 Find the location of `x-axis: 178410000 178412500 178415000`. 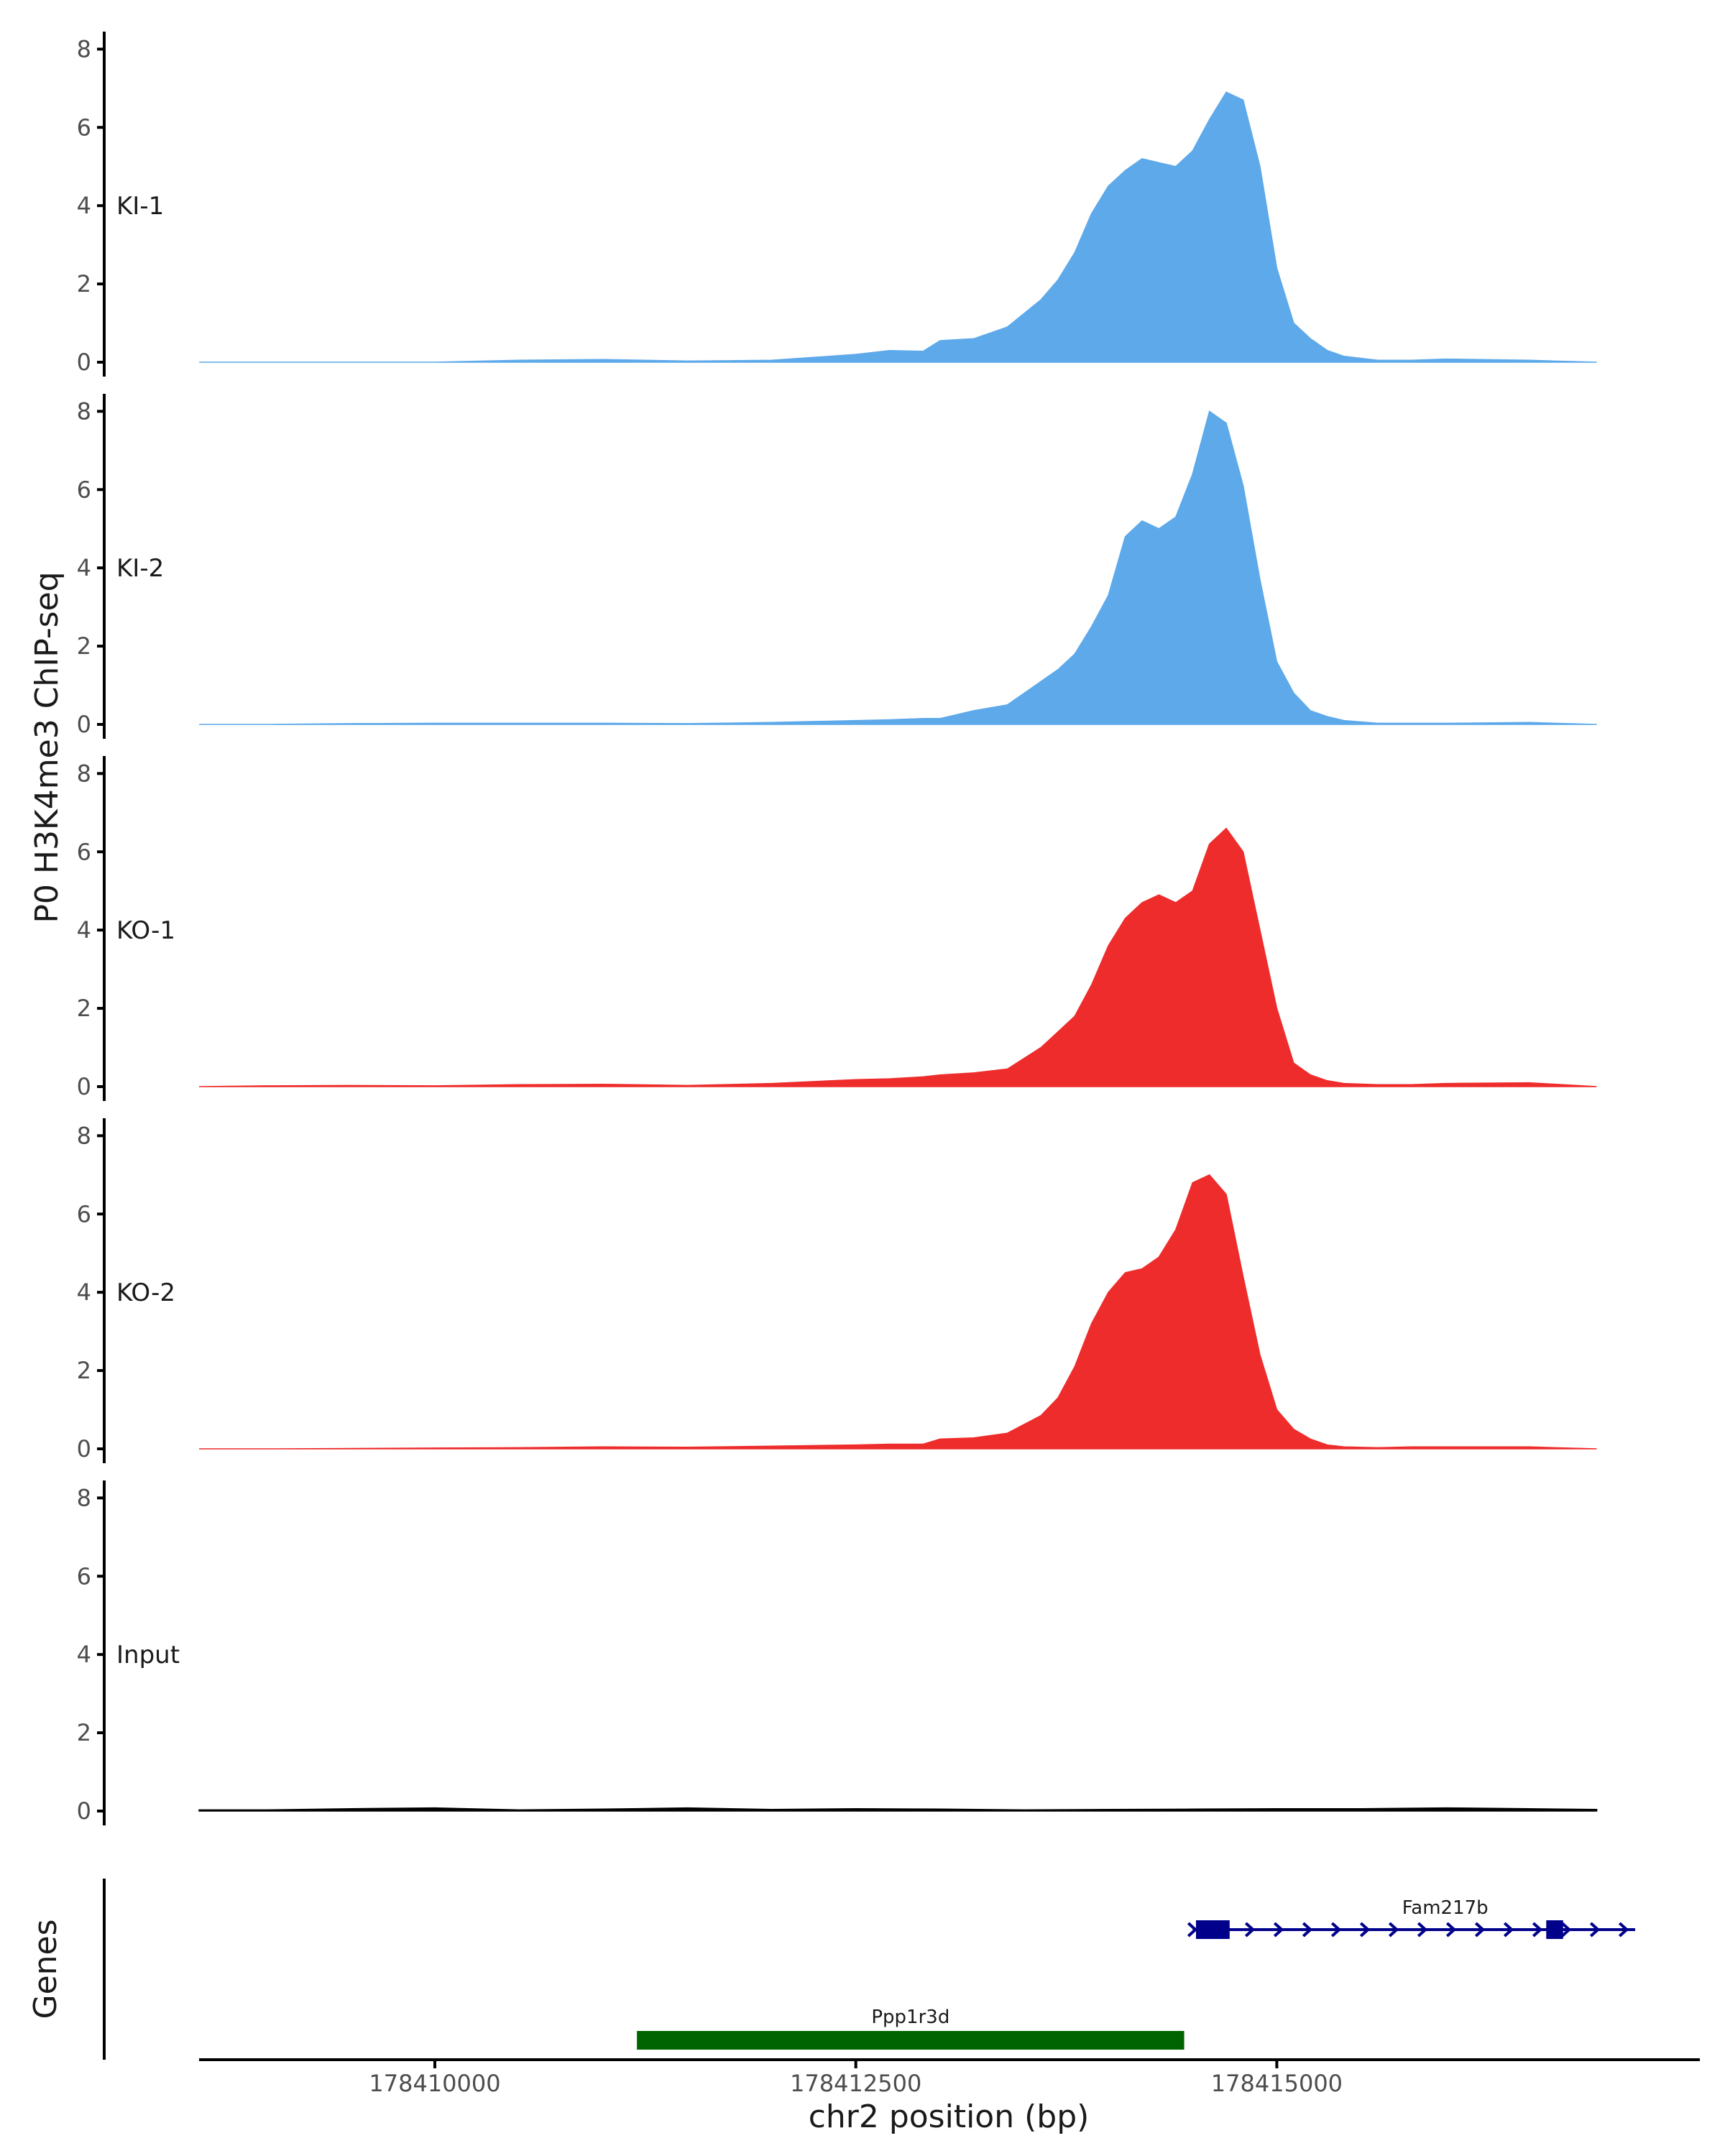

x-axis: 178410000 178412500 178415000 is located at coordinates (949, 2077).